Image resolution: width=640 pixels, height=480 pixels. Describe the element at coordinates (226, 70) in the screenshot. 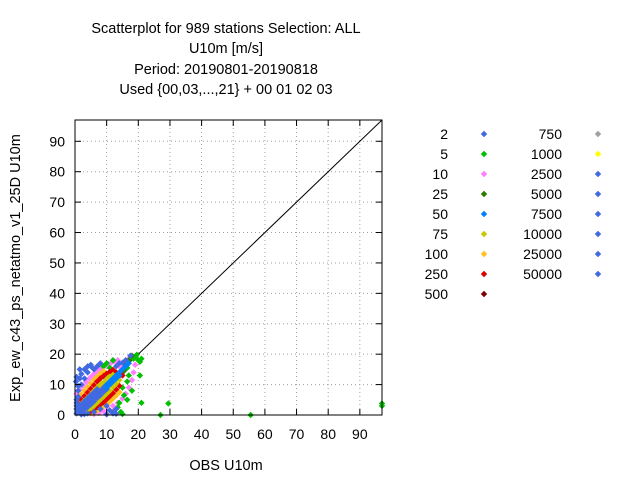

I see `chart-title-line-3: Period: 20190801-20190818` at that location.